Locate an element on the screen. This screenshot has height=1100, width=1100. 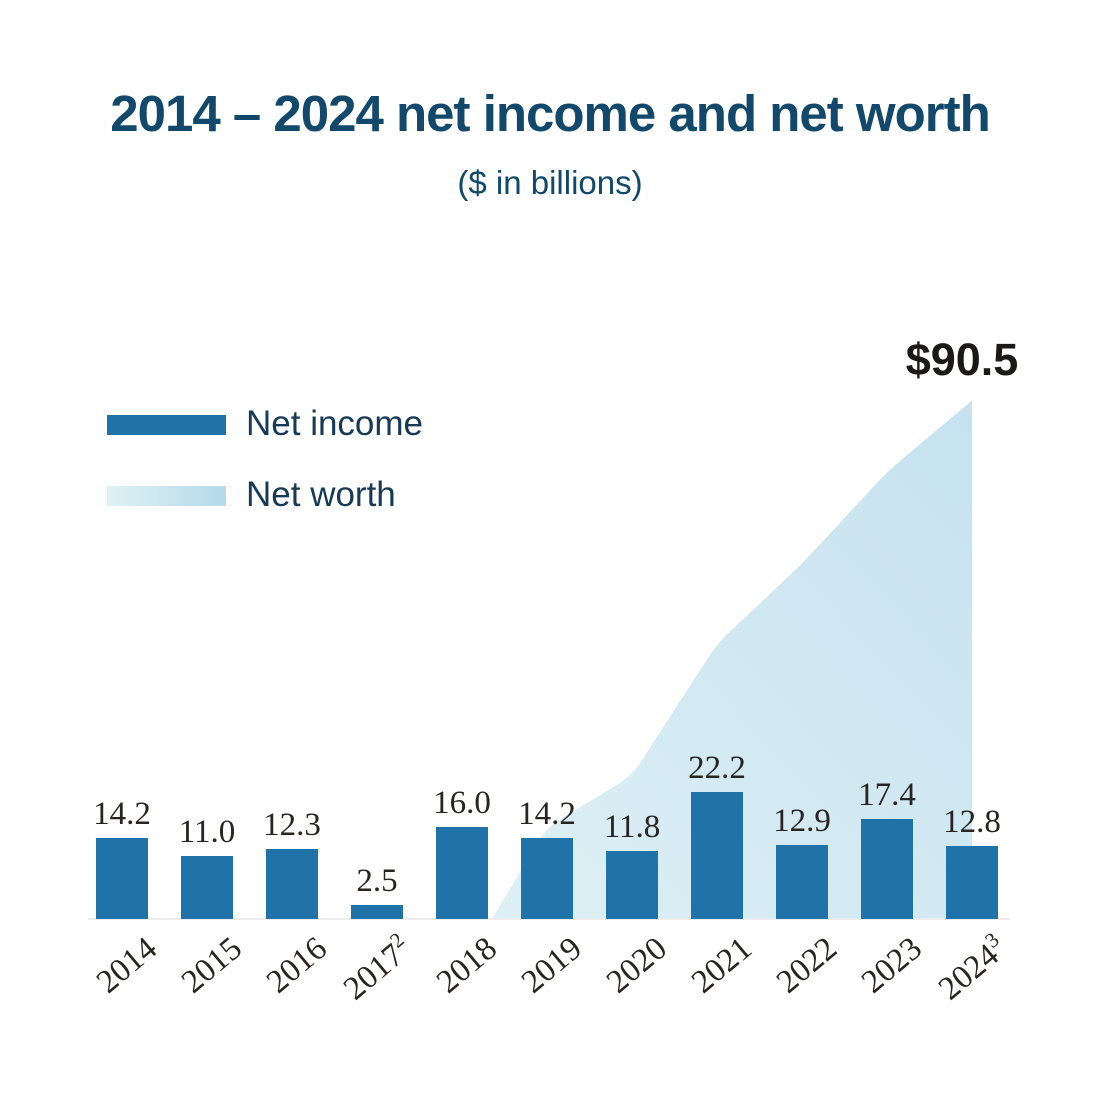
legend-swatch-net-worth is located at coordinates (166, 496).